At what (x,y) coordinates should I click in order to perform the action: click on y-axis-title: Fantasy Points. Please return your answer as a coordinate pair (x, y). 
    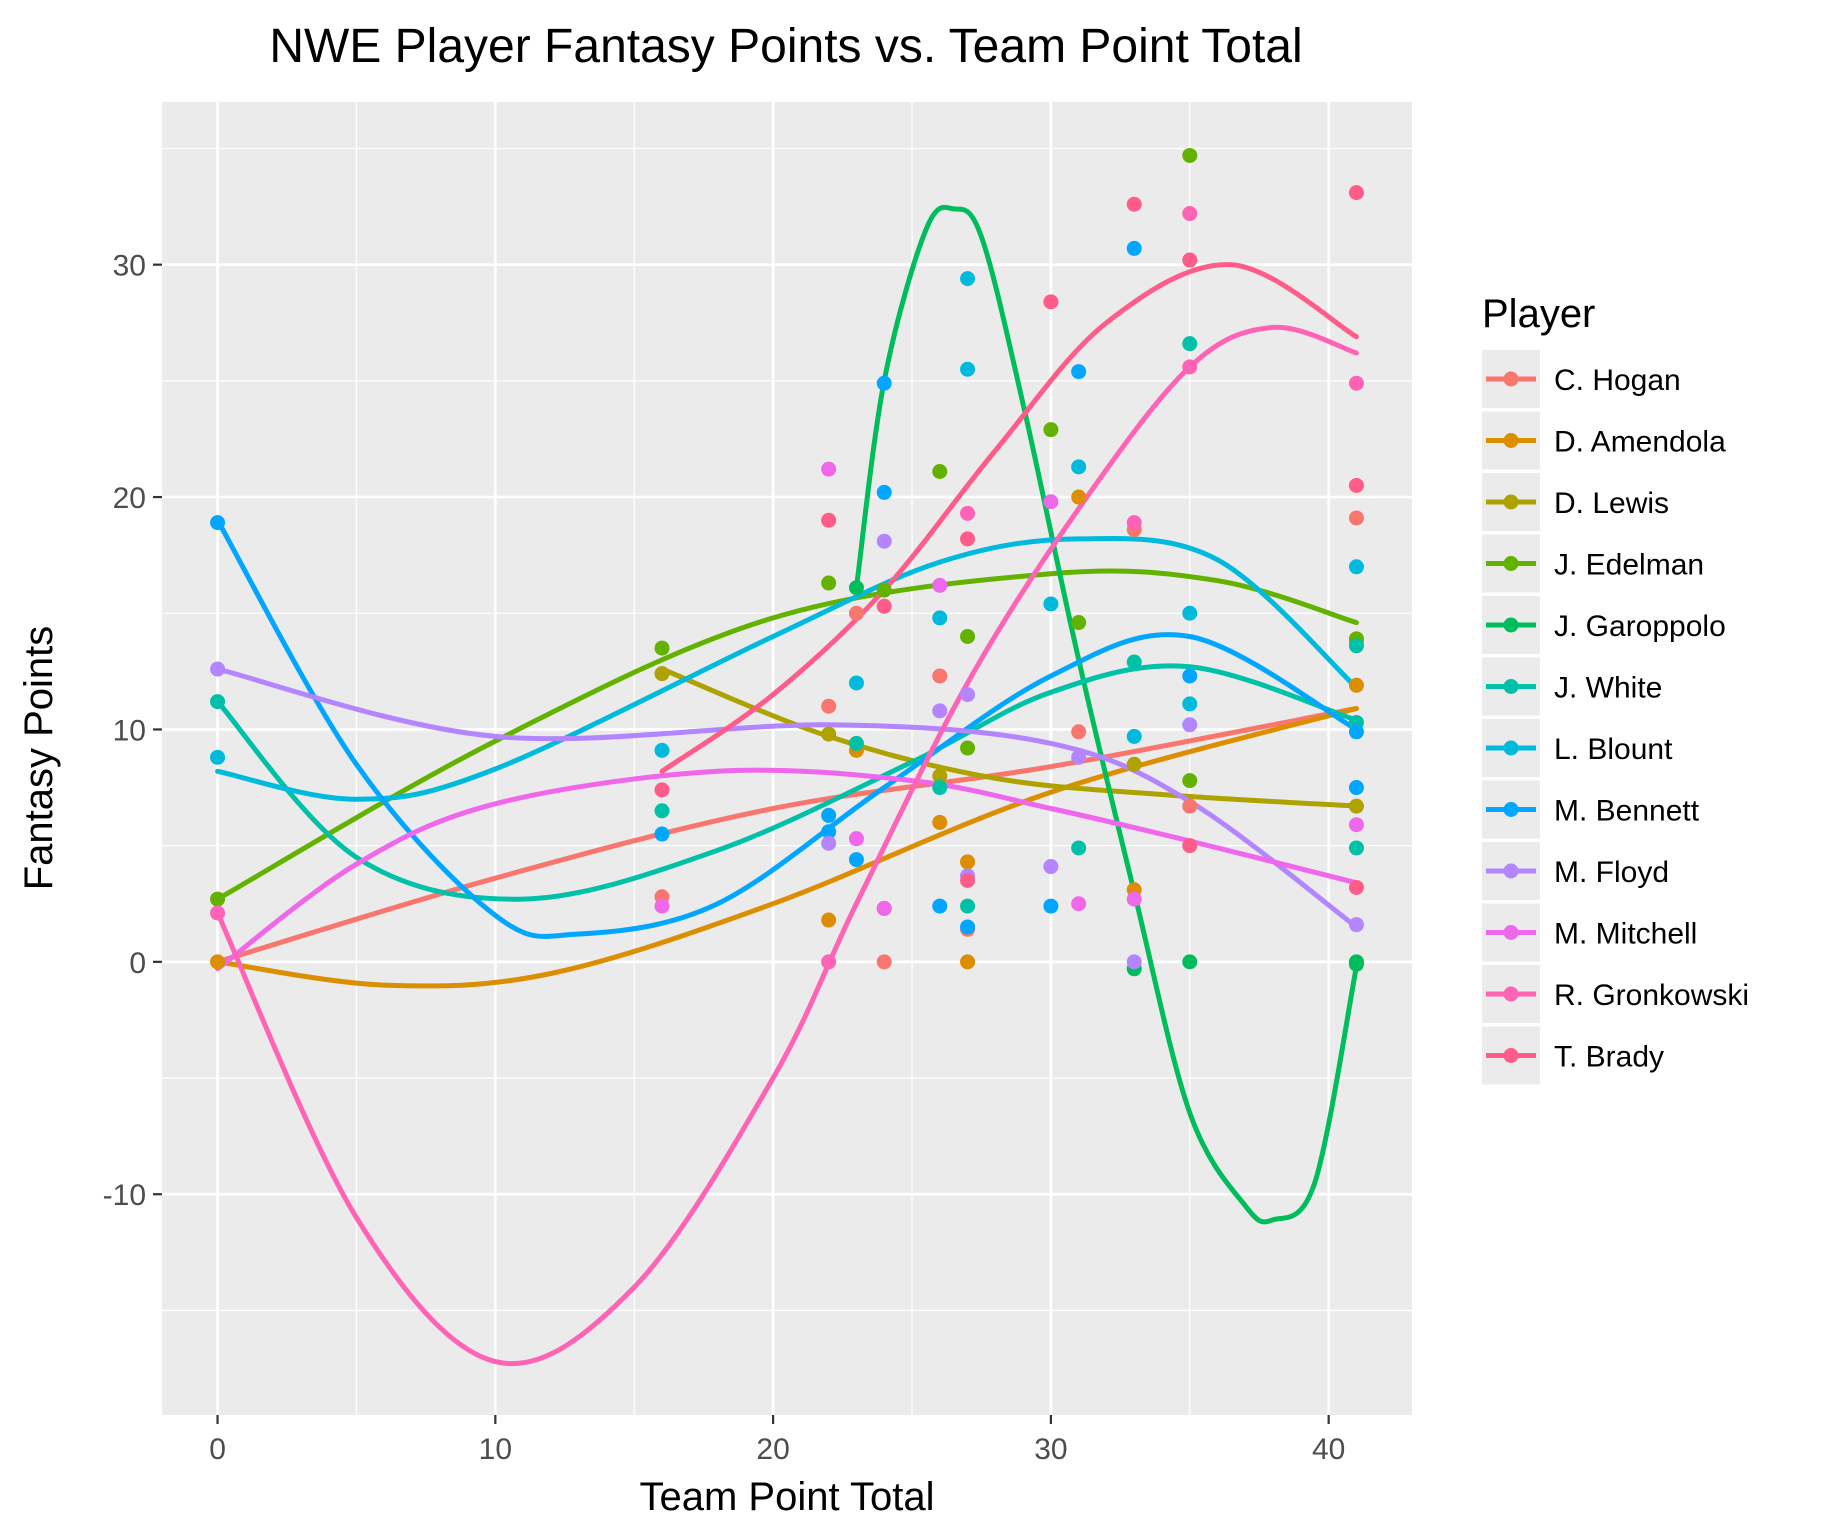
    Looking at the image, I should click on (39, 758).